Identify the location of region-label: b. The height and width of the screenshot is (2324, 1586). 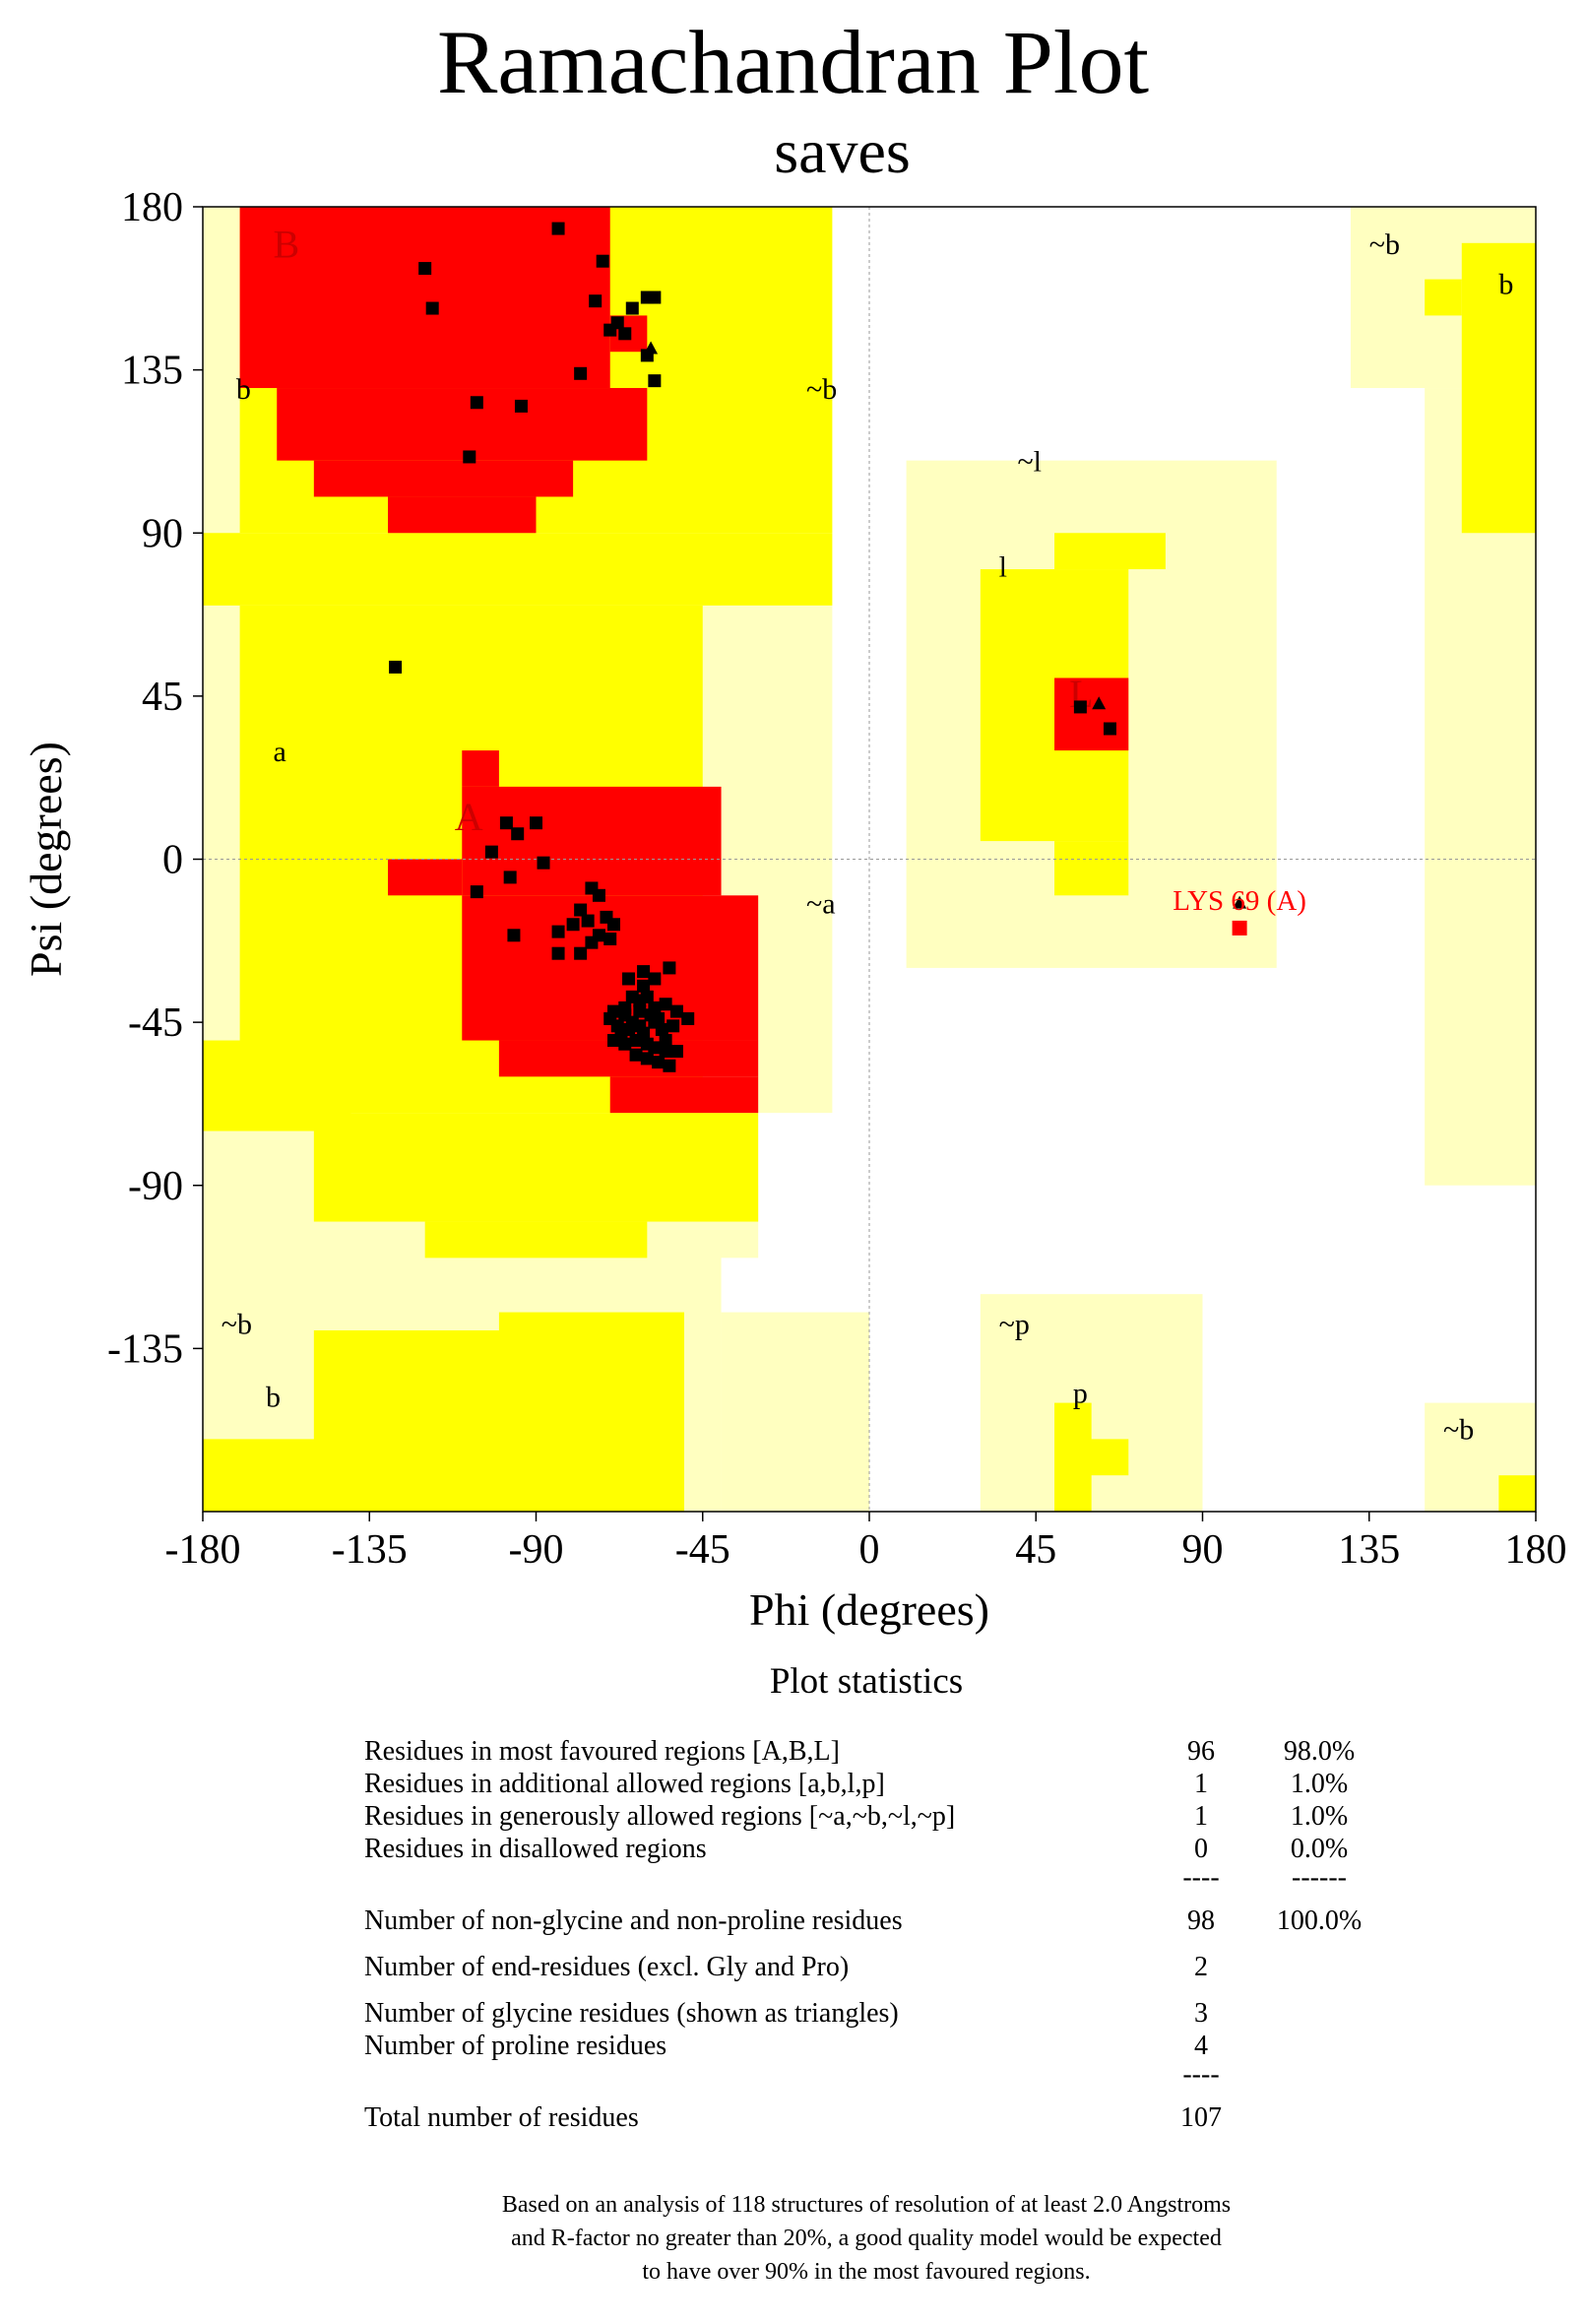
(243, 390).